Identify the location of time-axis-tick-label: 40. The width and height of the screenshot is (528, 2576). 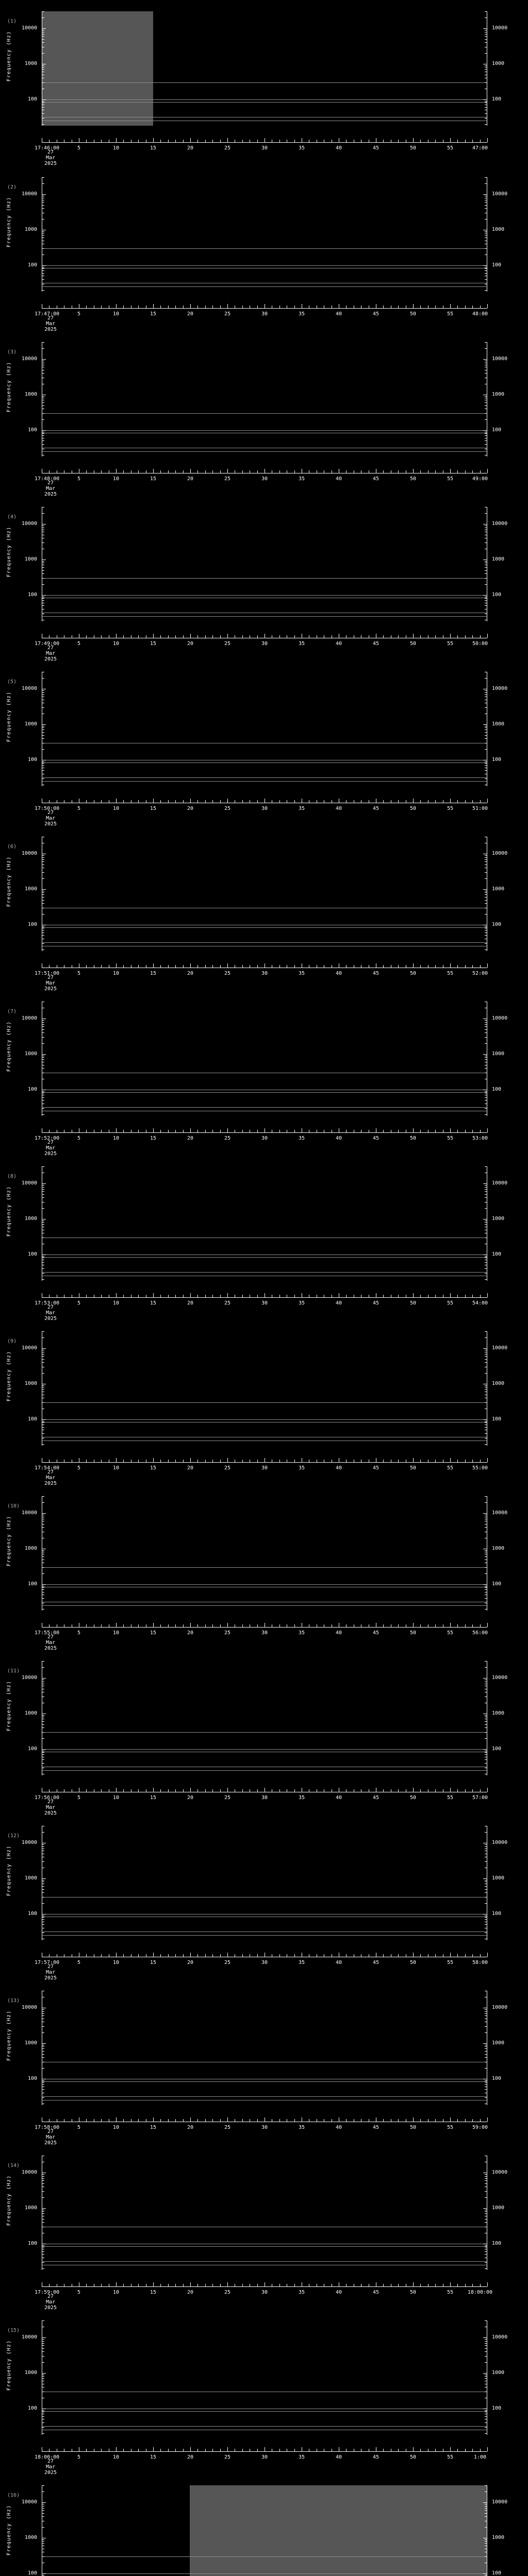
(338, 808).